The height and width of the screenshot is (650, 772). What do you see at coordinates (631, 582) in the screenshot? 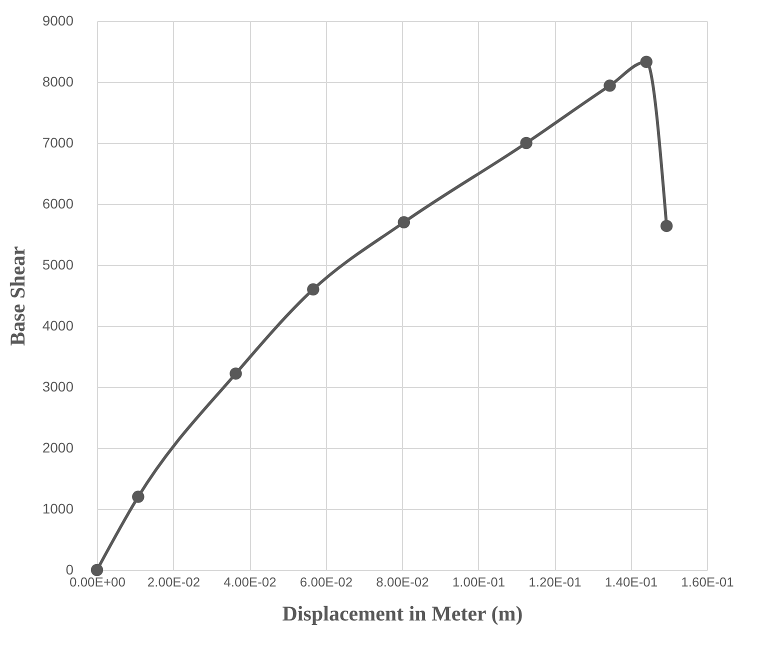
I see `x-tick-label: 1.40E-01` at bounding box center [631, 582].